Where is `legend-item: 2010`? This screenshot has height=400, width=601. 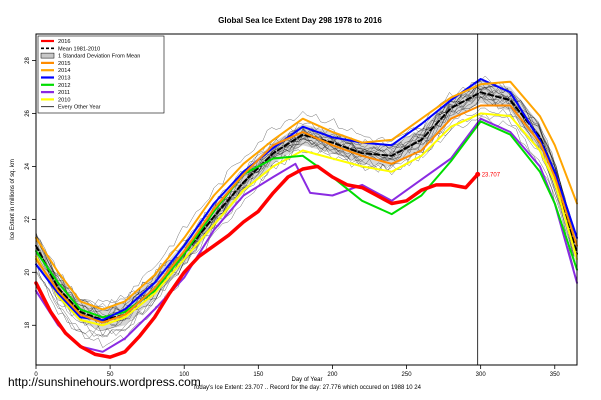 legend-item: 2010 is located at coordinates (55, 100).